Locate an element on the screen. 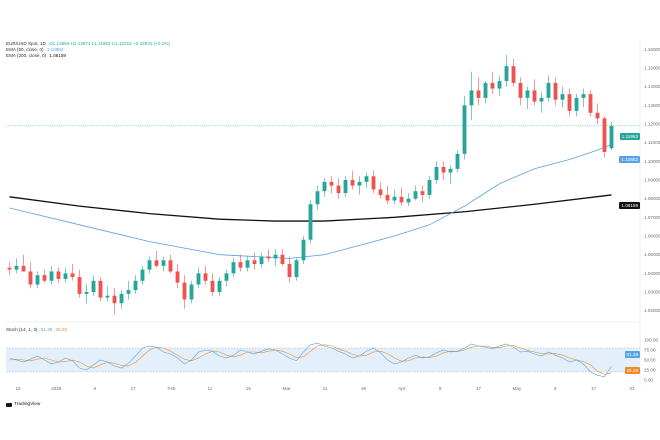  price-axis-tick: 1.12000 is located at coordinates (652, 124).